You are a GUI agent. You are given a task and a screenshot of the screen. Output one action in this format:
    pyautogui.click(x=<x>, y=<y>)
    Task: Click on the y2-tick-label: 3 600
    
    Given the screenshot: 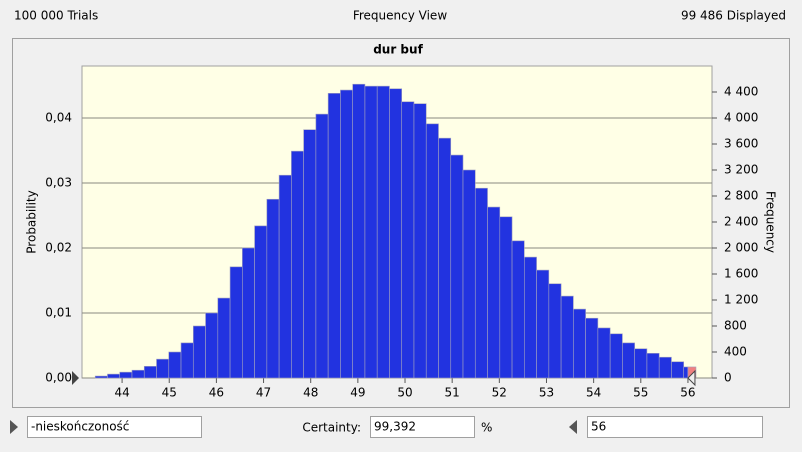 What is the action you would take?
    pyautogui.click(x=741, y=144)
    